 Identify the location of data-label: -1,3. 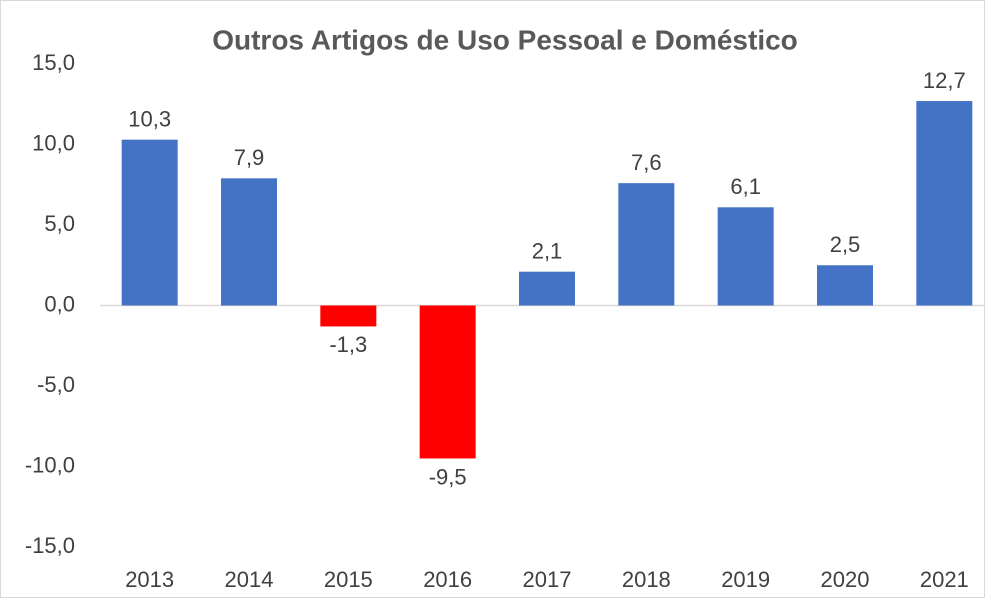
(348, 344).